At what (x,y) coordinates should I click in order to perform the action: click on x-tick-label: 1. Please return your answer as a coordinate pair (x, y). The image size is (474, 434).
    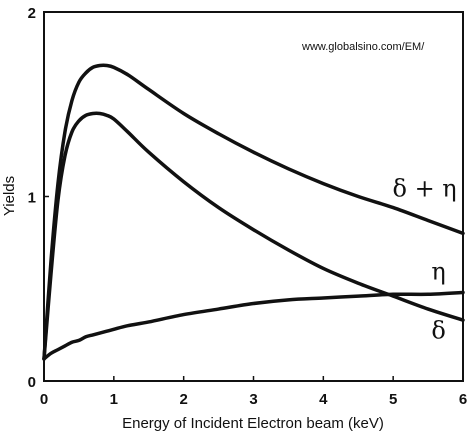
    Looking at the image, I should click on (114, 399).